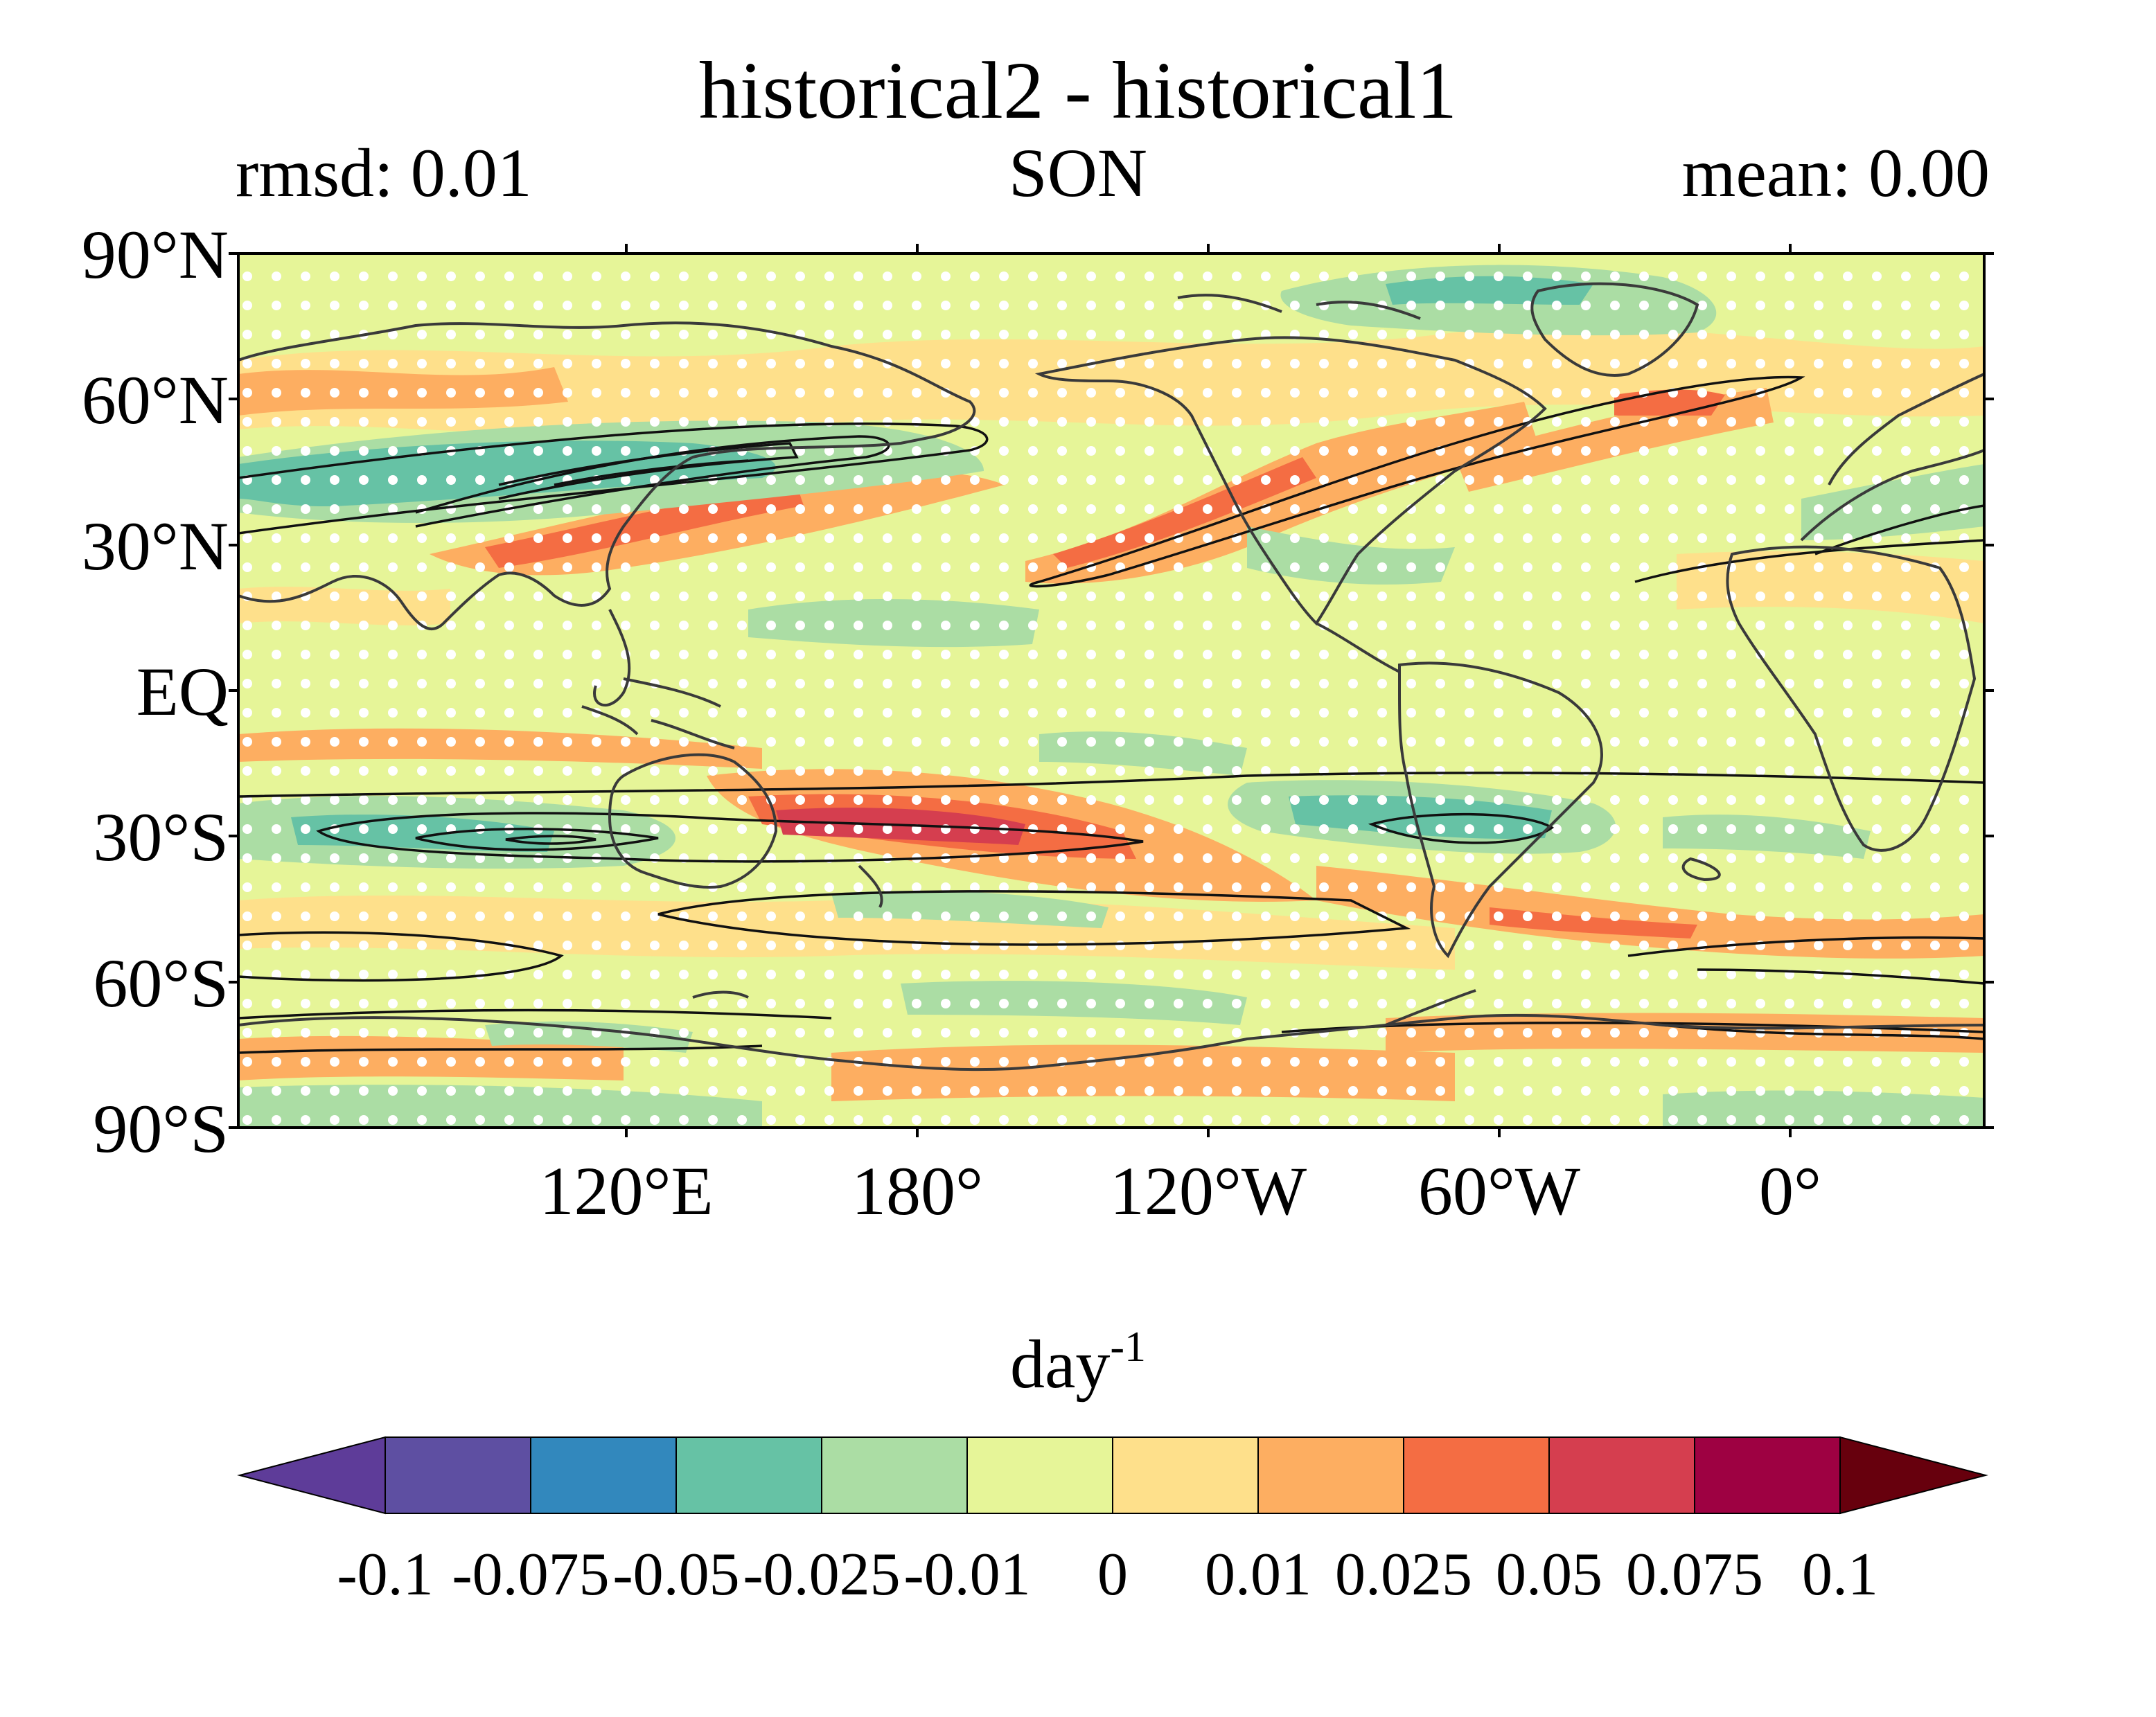  What do you see at coordinates (155, 400) in the screenshot?
I see `lat-label-60n: 60°N` at bounding box center [155, 400].